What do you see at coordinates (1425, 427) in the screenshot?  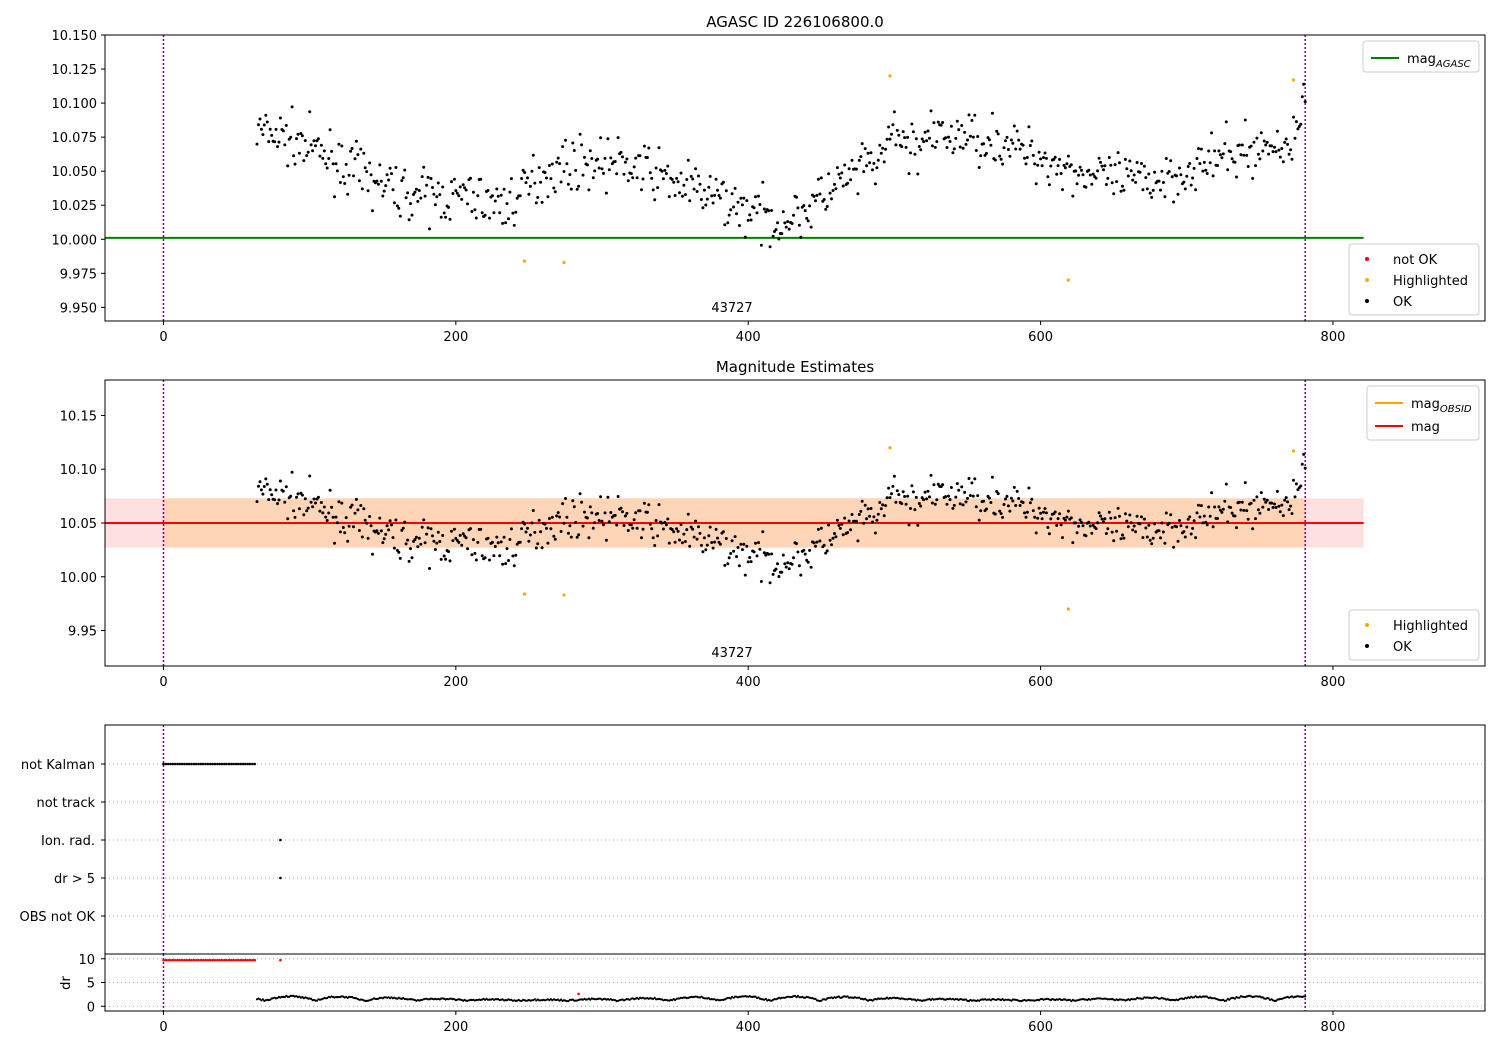 I see `legend-label: mag` at bounding box center [1425, 427].